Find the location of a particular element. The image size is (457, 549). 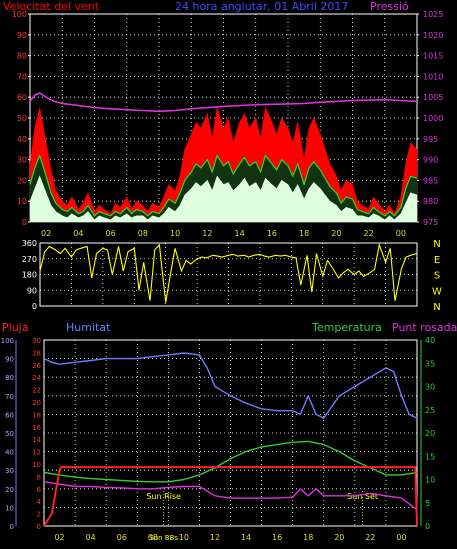

rain-tick-label: 22 is located at coordinates (36, 391).